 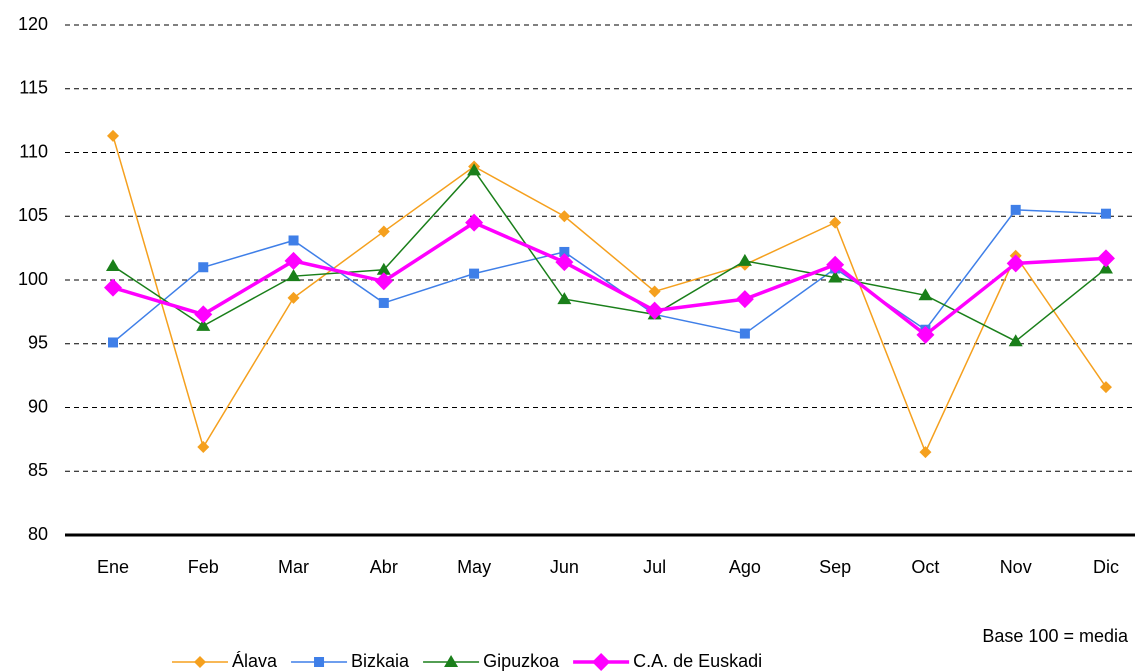 I want to click on y-tick-label: 115, so click(x=33, y=88).